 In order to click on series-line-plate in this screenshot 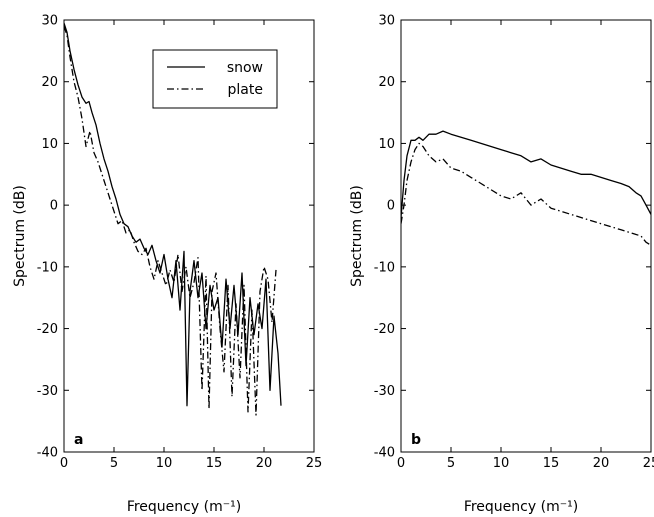, I will do `click(526, 194)`.